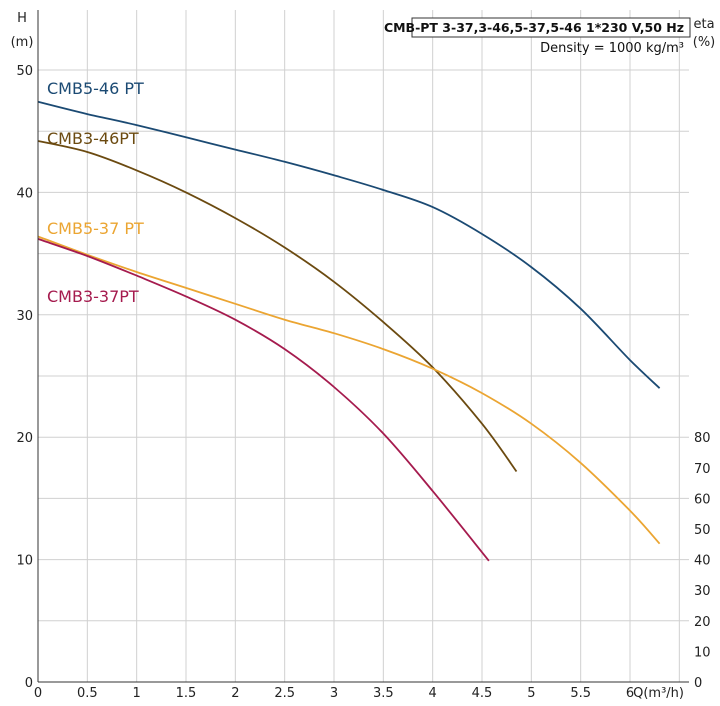 Image resolution: width=720 pixels, height=706 pixels. Describe the element at coordinates (612, 48) in the screenshot. I see `density-note: Density = 1000 kg/m³` at that location.